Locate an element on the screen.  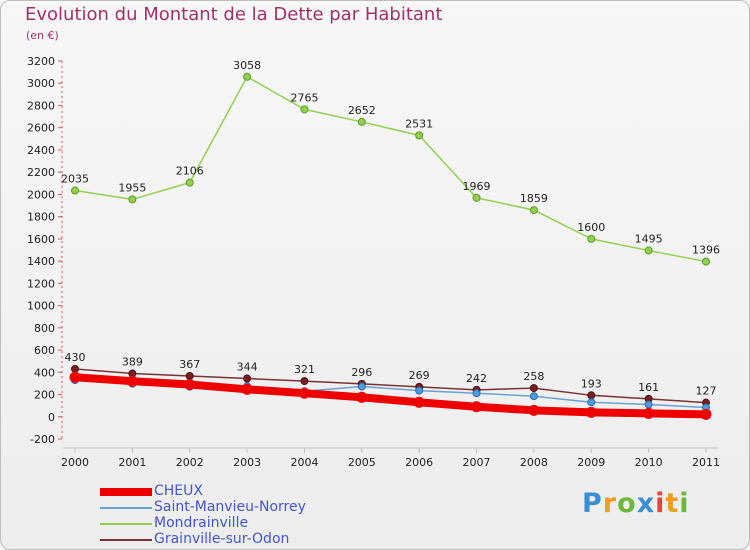
x-tick-label: 2009 is located at coordinates (591, 462).